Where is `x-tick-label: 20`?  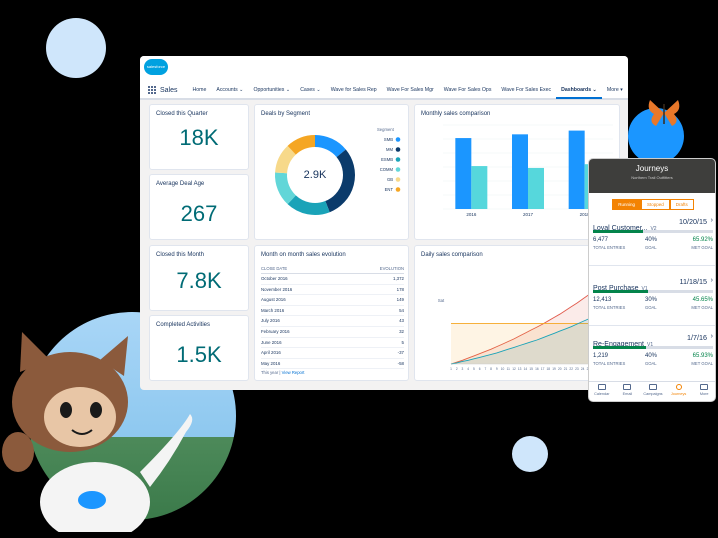
x-tick-label: 20 is located at coordinates (560, 369).